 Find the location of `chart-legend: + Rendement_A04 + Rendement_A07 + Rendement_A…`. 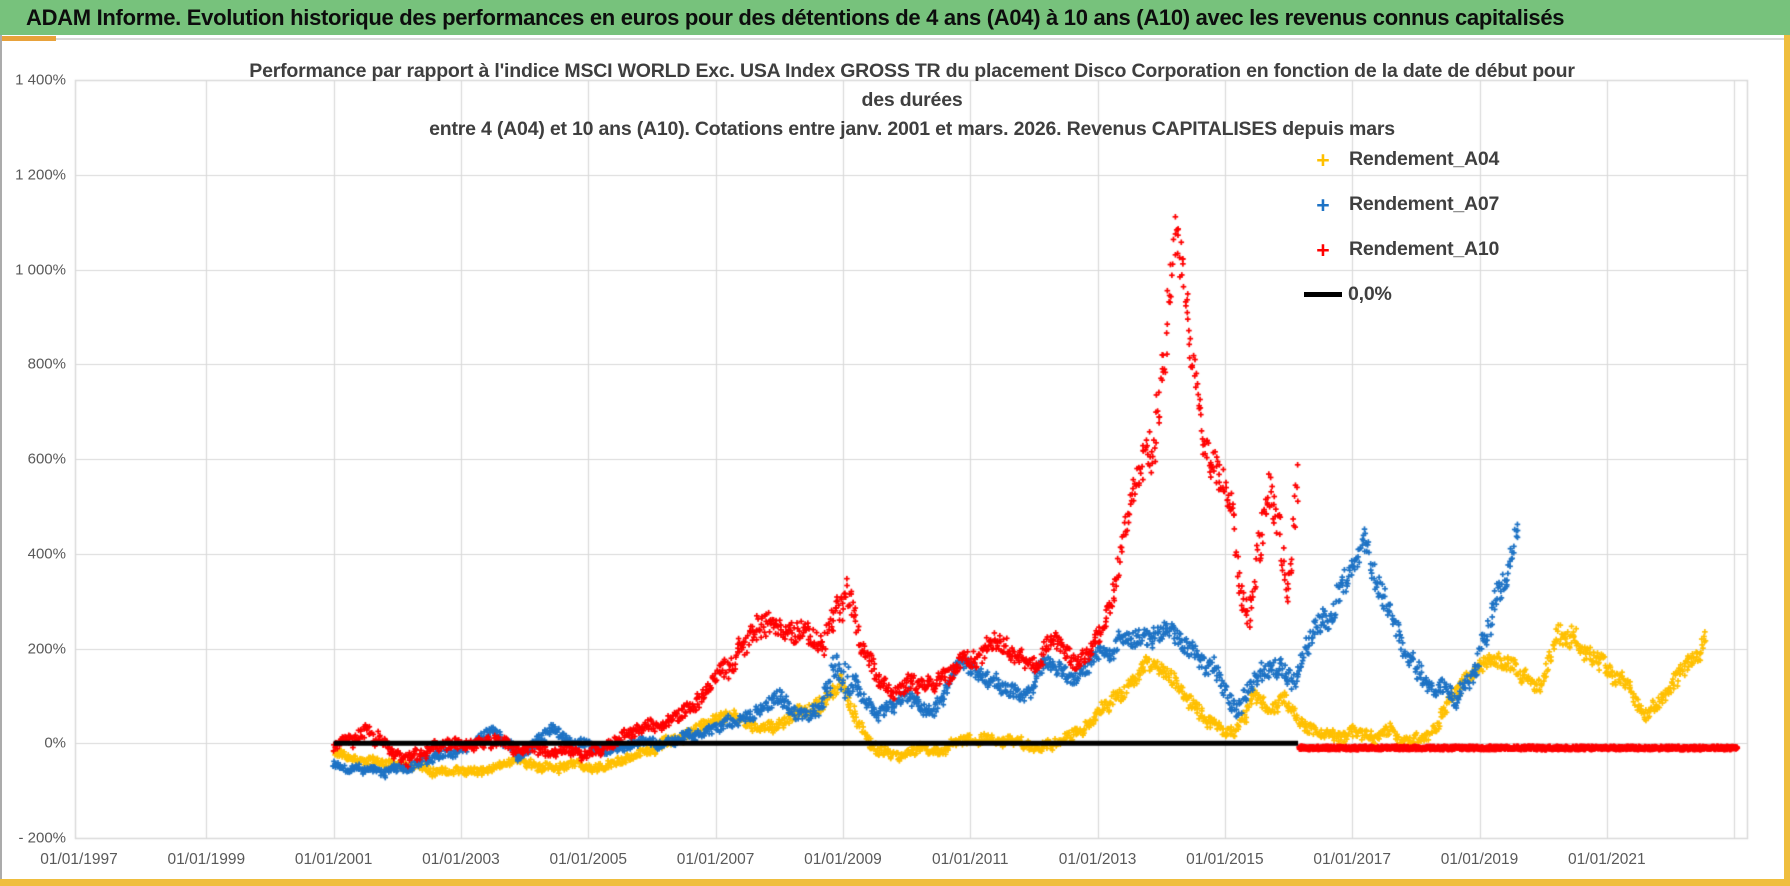

chart-legend: + Rendement_A04 + Rendement_A07 + Rendement_A… is located at coordinates (1401, 227).